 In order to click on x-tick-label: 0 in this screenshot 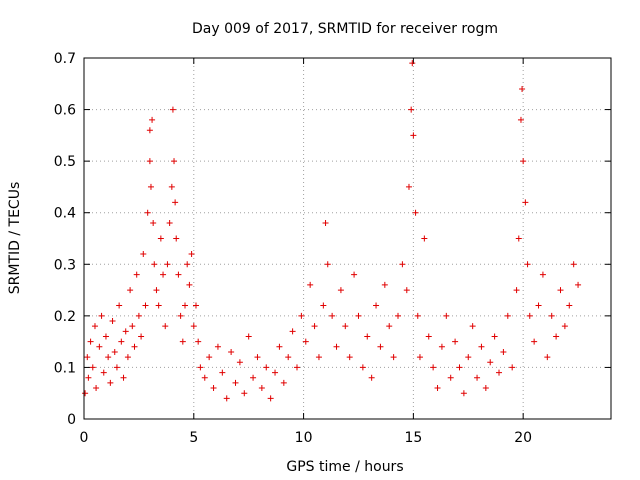, I will do `click(84, 438)`.